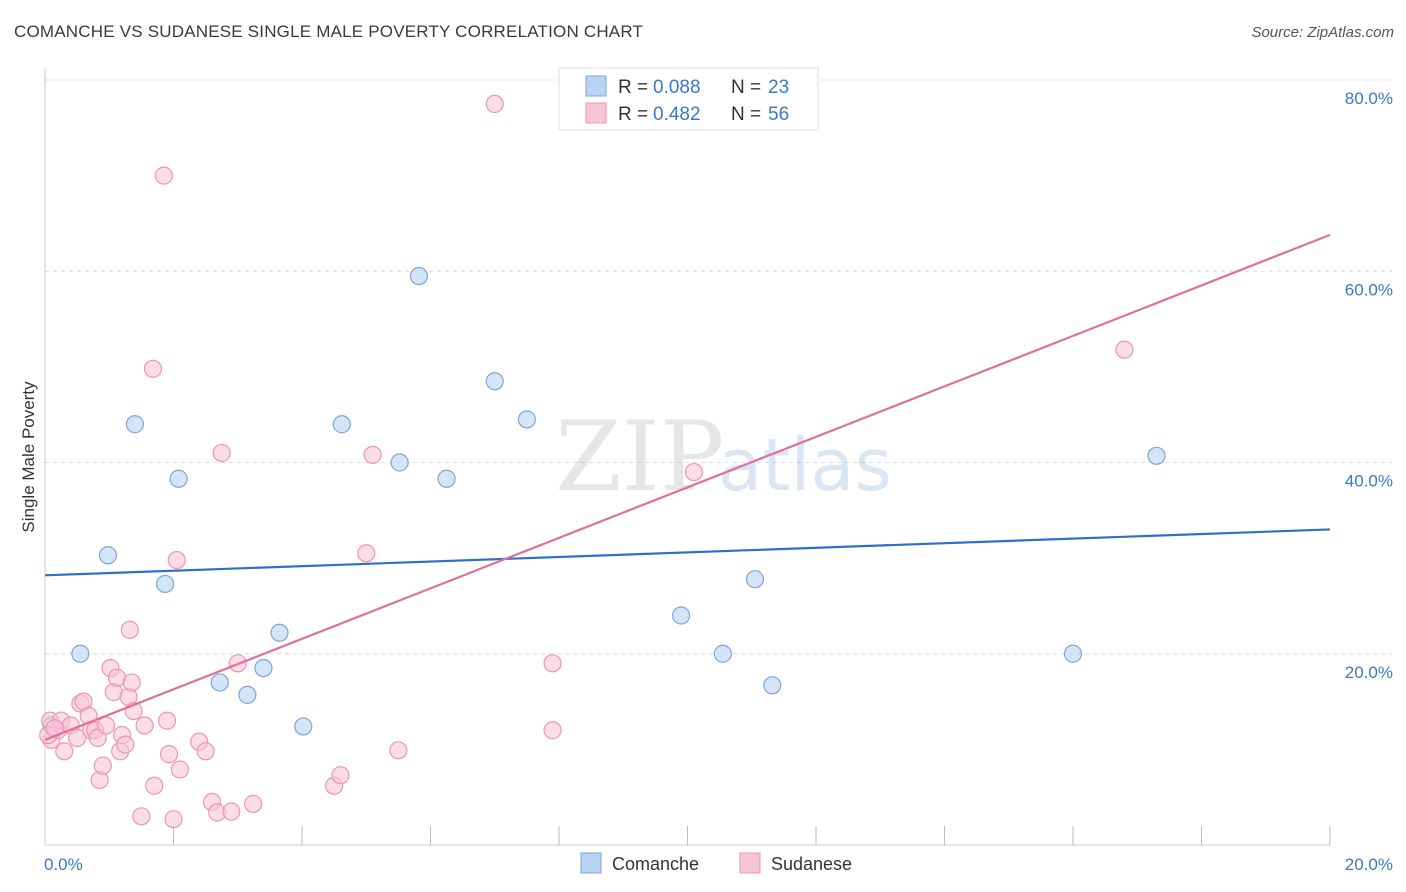  I want to click on legend-sudanese-n-label: N =, so click(746, 114).